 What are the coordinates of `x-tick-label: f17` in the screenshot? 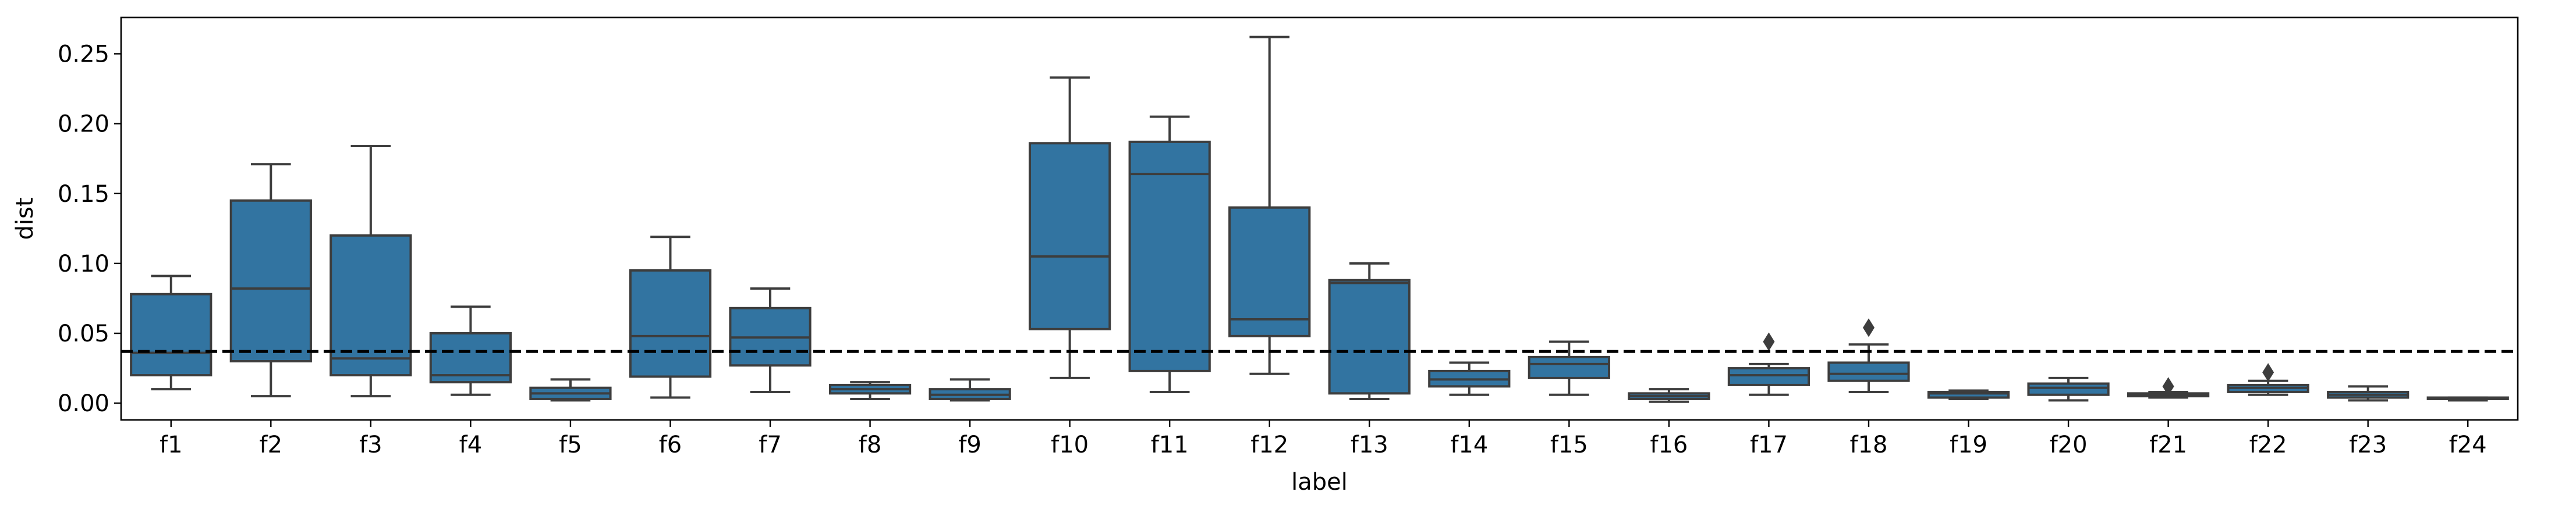 It's located at (1769, 445).